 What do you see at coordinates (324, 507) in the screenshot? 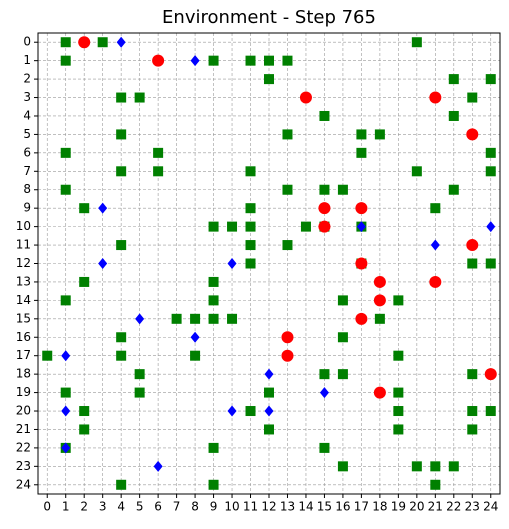
I see `x-tick-label: 15` at bounding box center [324, 507].